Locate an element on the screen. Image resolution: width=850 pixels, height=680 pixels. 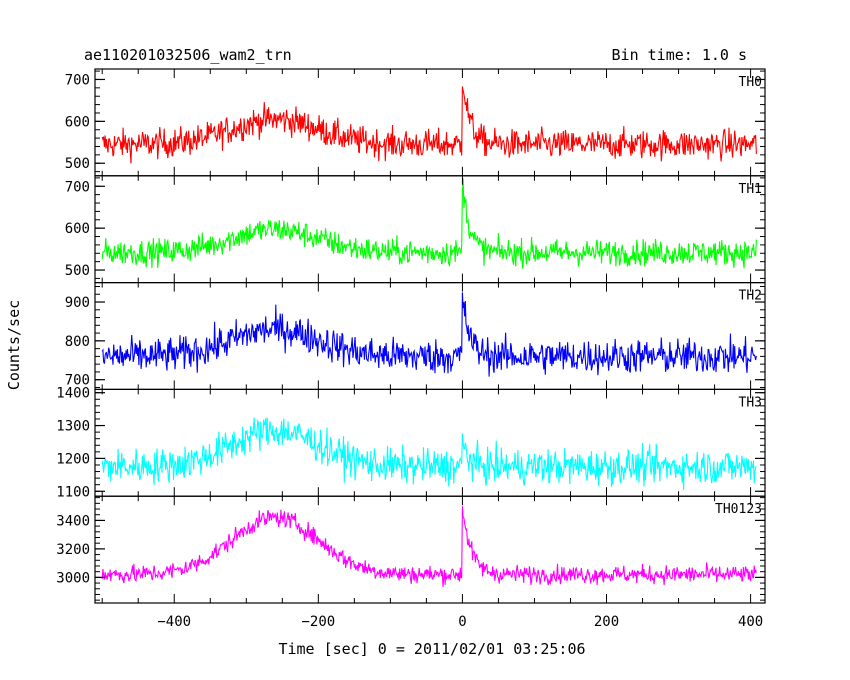
y-tick-label: 1200 is located at coordinates (73, 459).